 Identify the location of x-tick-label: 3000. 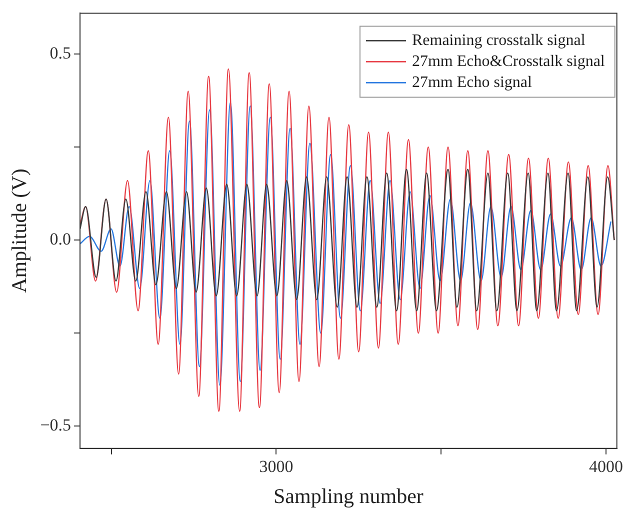
(276, 466).